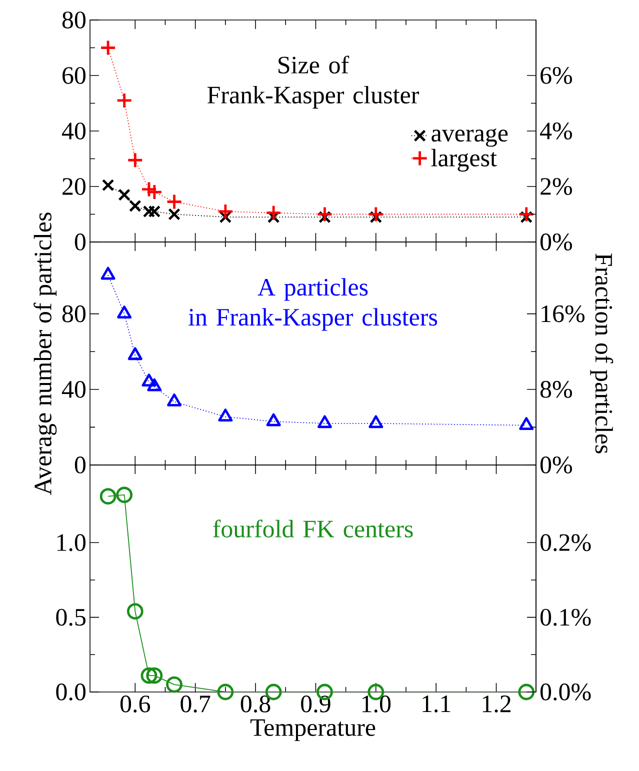 This screenshot has width=639, height=771. I want to click on y2-tick-label: 0.1%, so click(565, 617).